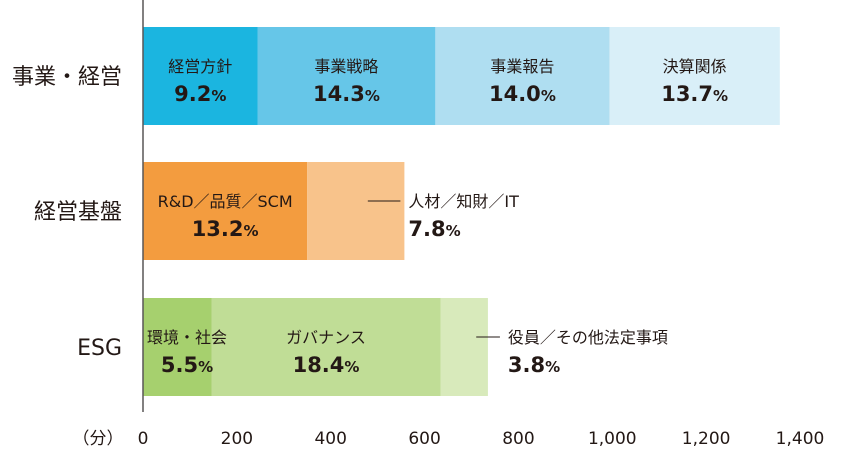  What do you see at coordinates (526, 365) in the screenshot?
I see `percent-value: 3.8` at bounding box center [526, 365].